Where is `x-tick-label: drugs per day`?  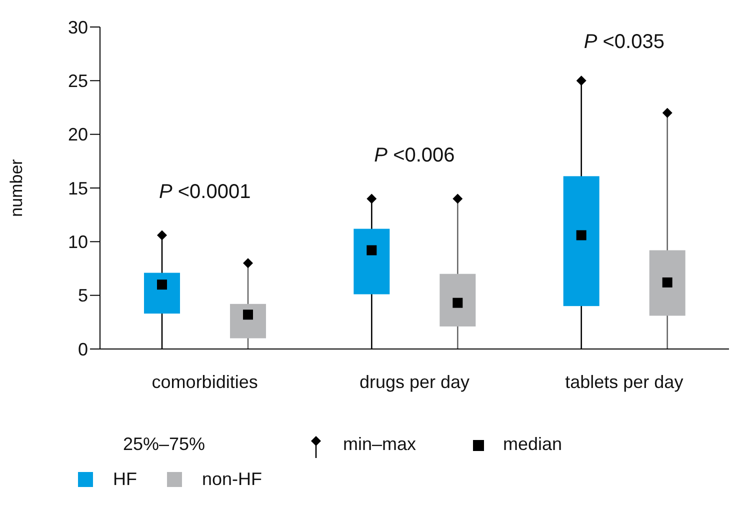 x-tick-label: drugs per day is located at coordinates (414, 382).